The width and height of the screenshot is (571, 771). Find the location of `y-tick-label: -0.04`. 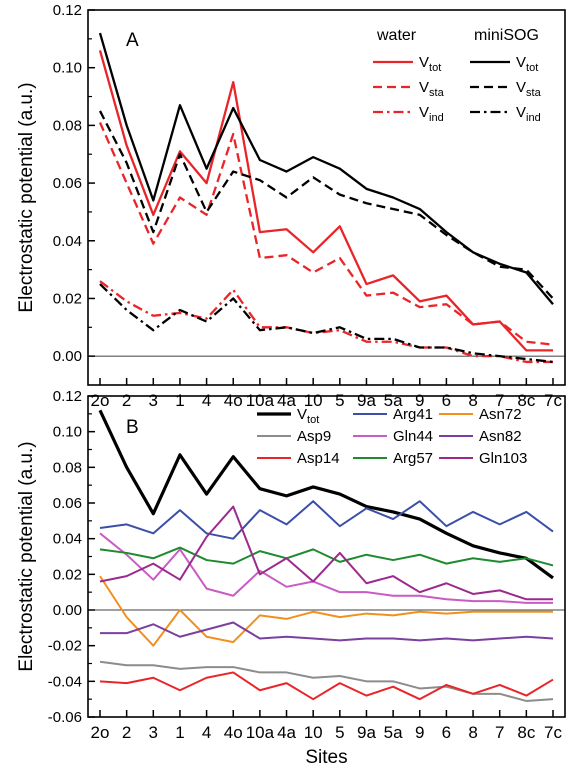

y-tick-label: -0.04 is located at coordinates (65, 681).